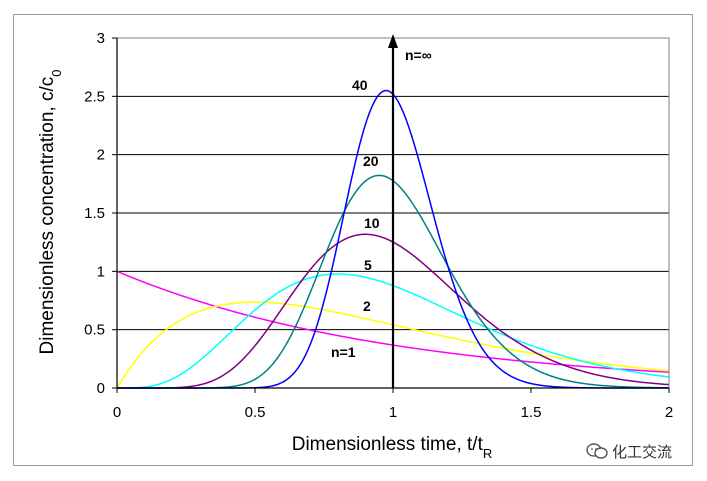  Describe the element at coordinates (50, 212) in the screenshot. I see `y-axis-title: Dimensionless concentration, c/c0` at that location.